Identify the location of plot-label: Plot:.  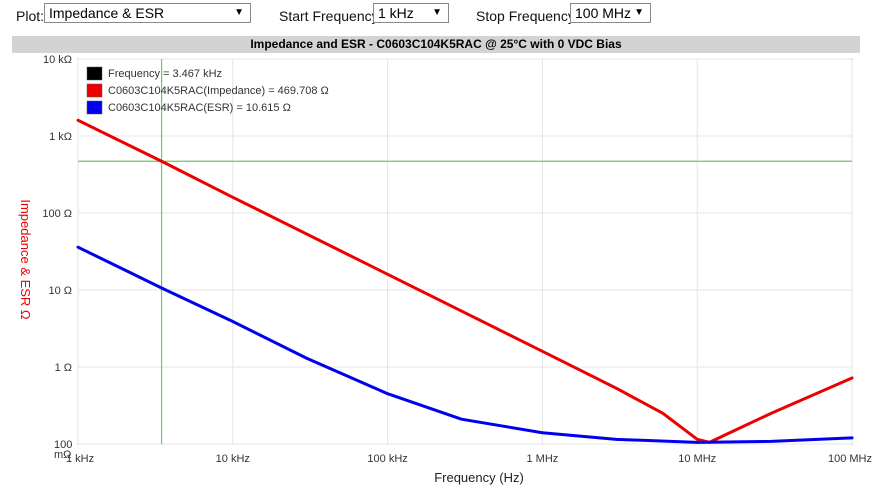
(30, 16).